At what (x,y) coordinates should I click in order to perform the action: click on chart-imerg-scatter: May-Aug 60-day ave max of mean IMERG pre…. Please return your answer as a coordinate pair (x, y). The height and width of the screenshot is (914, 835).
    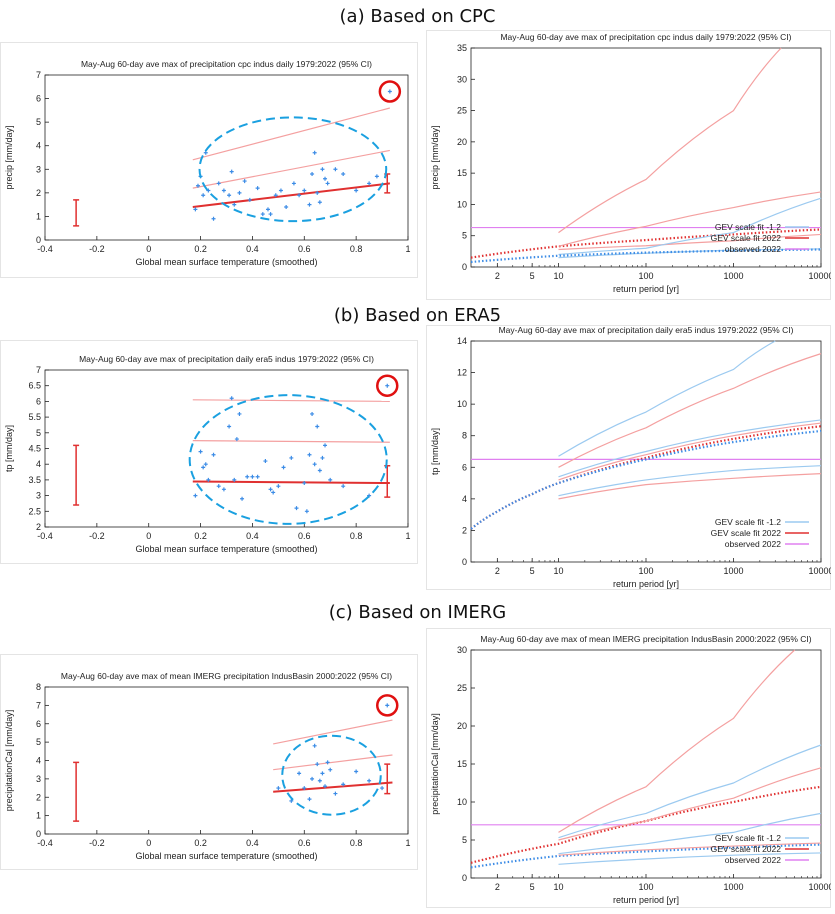
    Looking at the image, I should click on (209, 762).